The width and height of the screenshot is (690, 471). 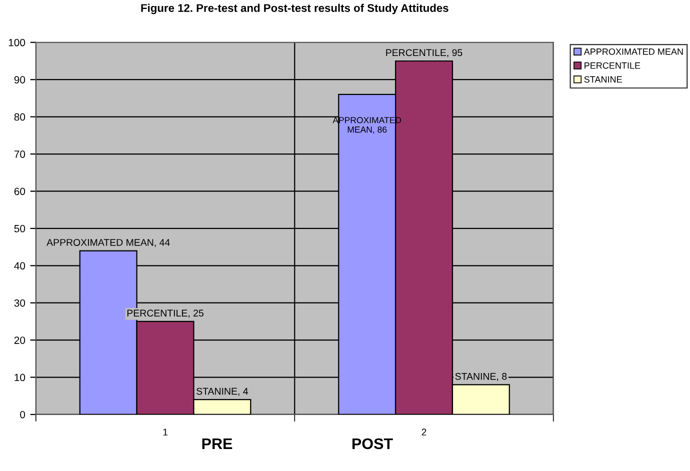 I want to click on y-tick-label: 70, so click(x=20, y=154).